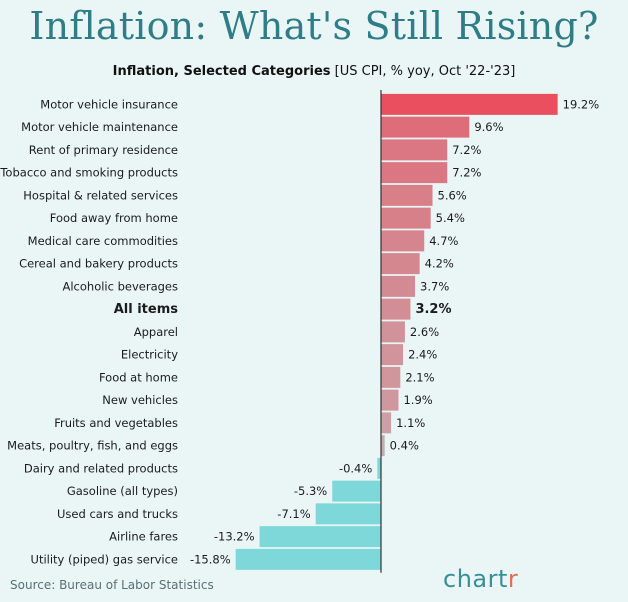 This screenshot has height=602, width=628. I want to click on brand-text: chart, so click(475, 579).